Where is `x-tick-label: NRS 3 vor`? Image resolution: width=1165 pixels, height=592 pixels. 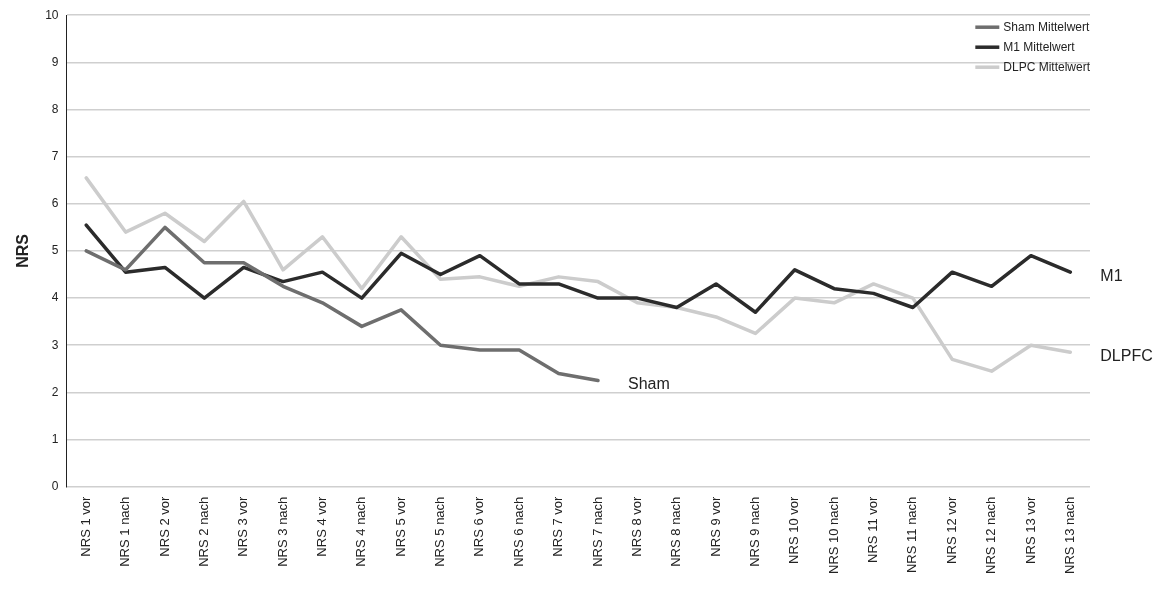
x-tick-label: NRS 3 vor is located at coordinates (243, 526).